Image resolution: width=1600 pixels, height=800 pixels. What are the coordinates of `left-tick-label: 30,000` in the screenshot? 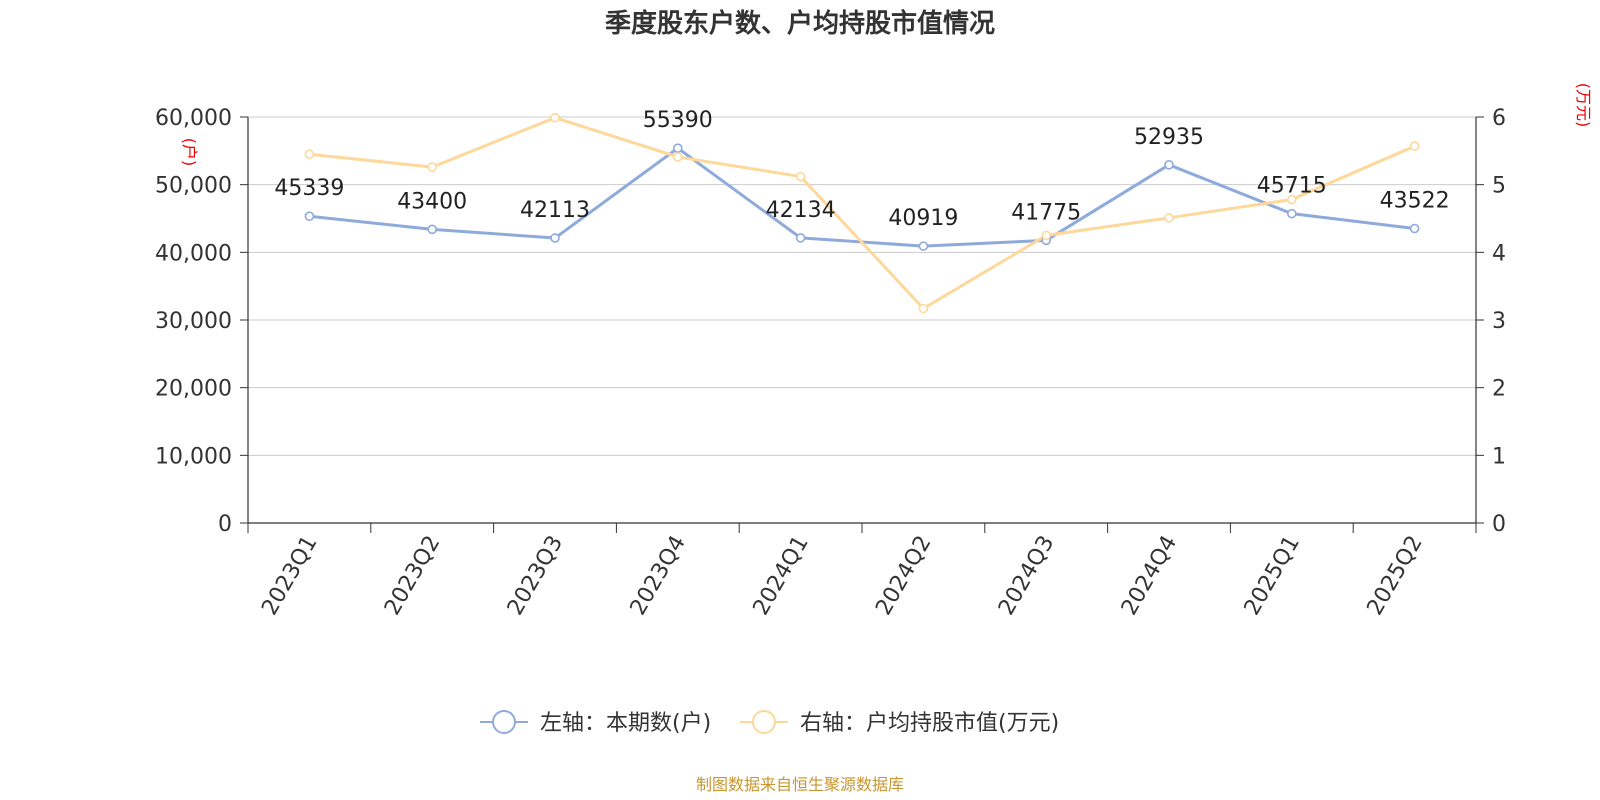 It's located at (193, 321).